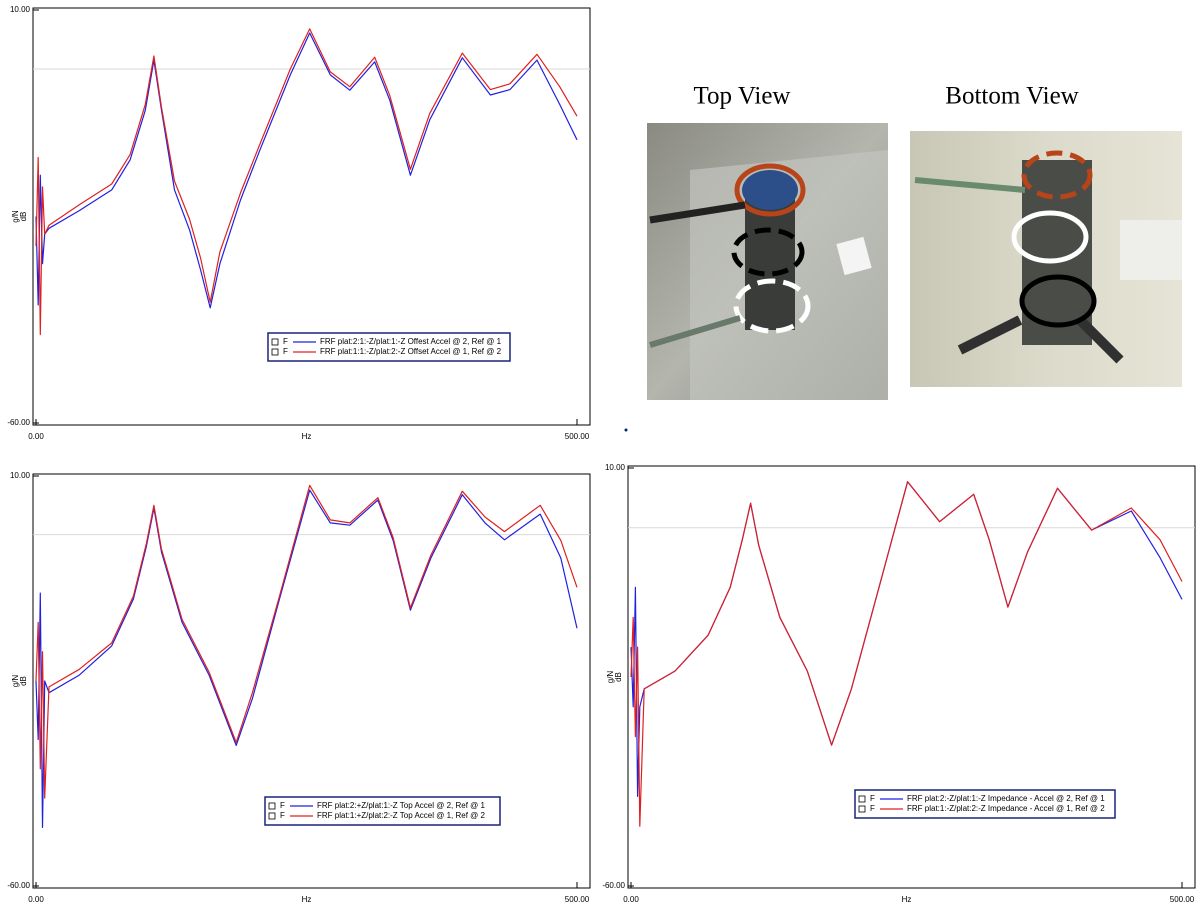  Describe the element at coordinates (626, 430) in the screenshot. I see `stray-dot` at that location.